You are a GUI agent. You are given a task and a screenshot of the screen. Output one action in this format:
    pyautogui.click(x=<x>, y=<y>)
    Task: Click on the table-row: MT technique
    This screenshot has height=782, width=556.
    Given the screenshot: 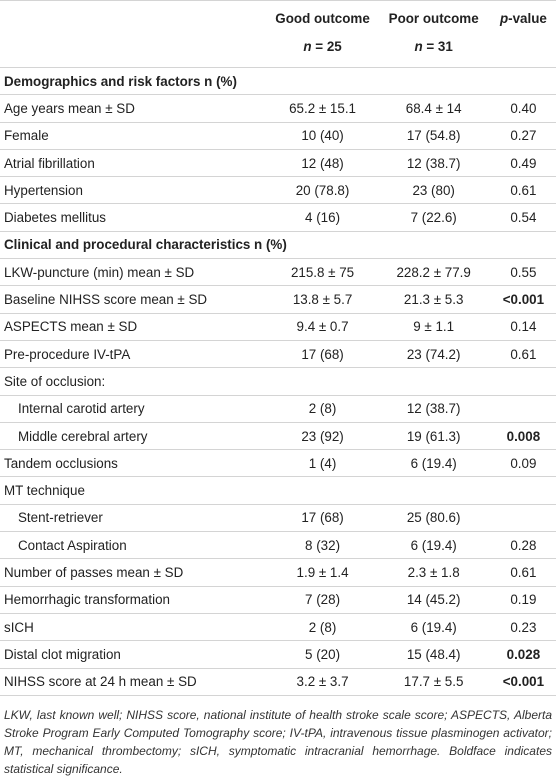 What is the action you would take?
    pyautogui.click(x=278, y=490)
    